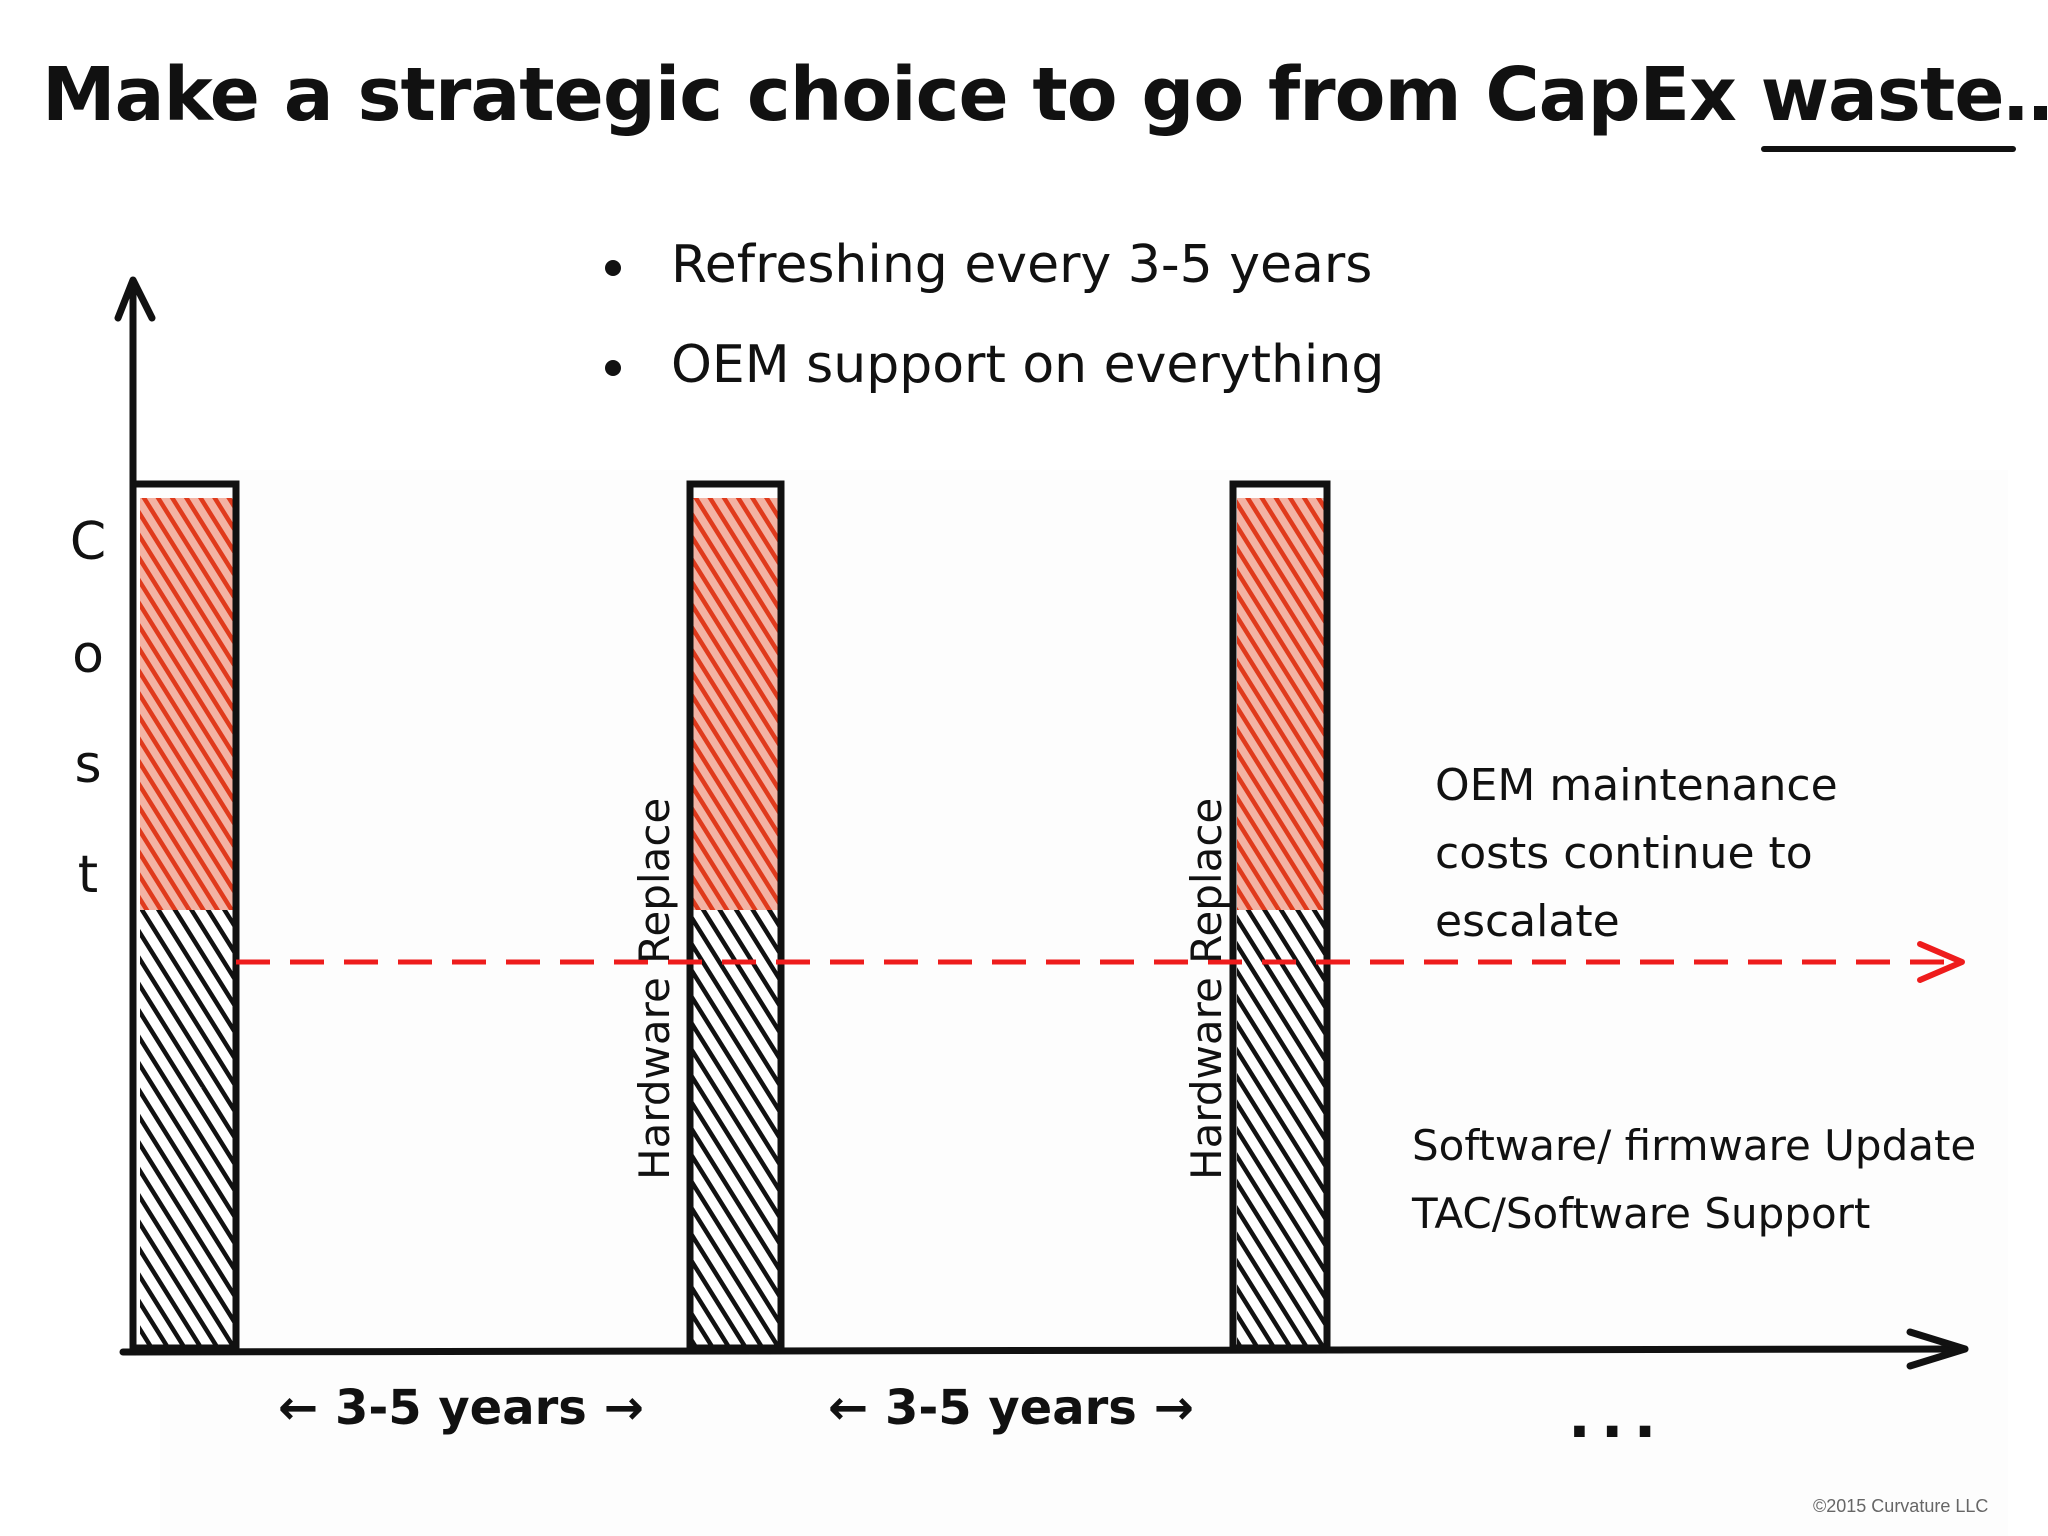 This screenshot has width=2048, height=1536. Describe the element at coordinates (1028, 365) in the screenshot. I see `bullet-text-oem-support: OEM support on everything` at that location.